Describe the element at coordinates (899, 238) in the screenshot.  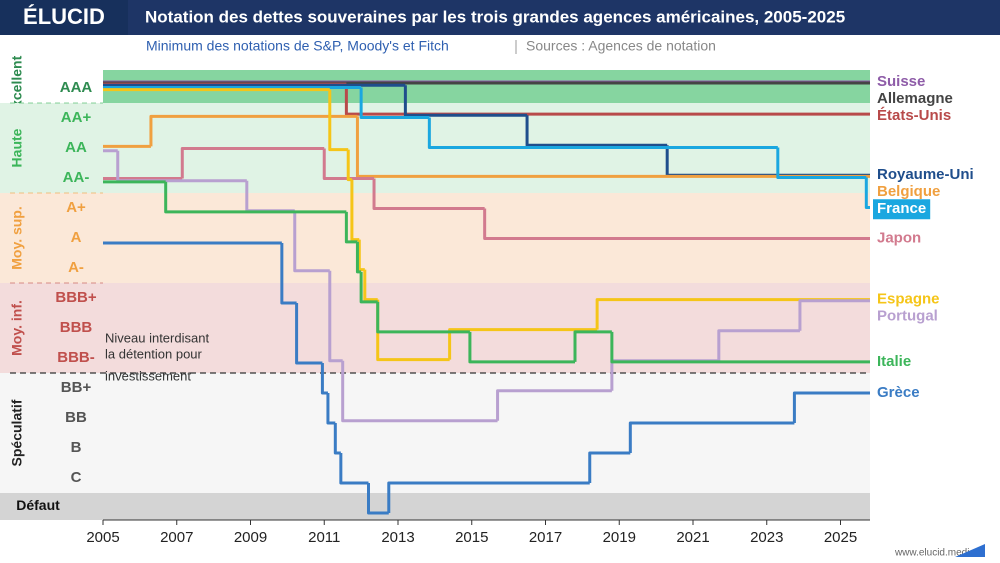
I see `legend-label: Japon` at that location.